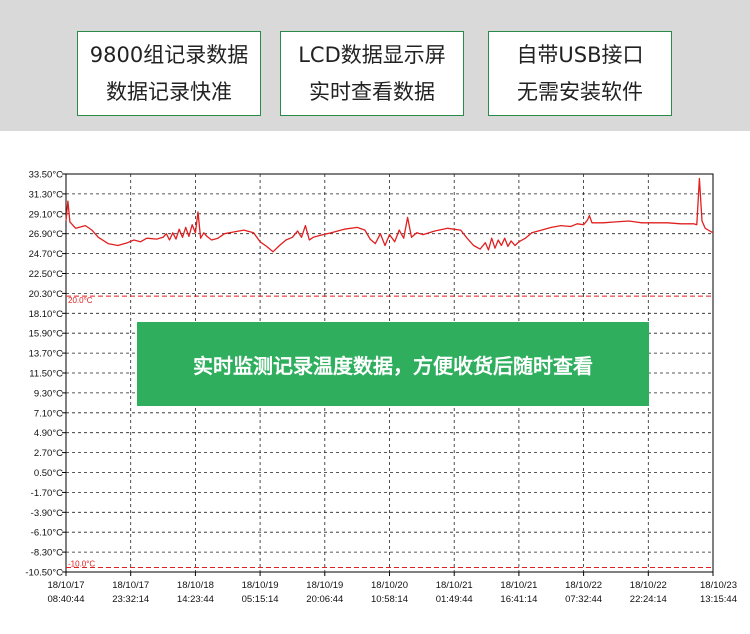  What do you see at coordinates (46, 294) in the screenshot?
I see `y-tick-label: 20.30°C` at bounding box center [46, 294].